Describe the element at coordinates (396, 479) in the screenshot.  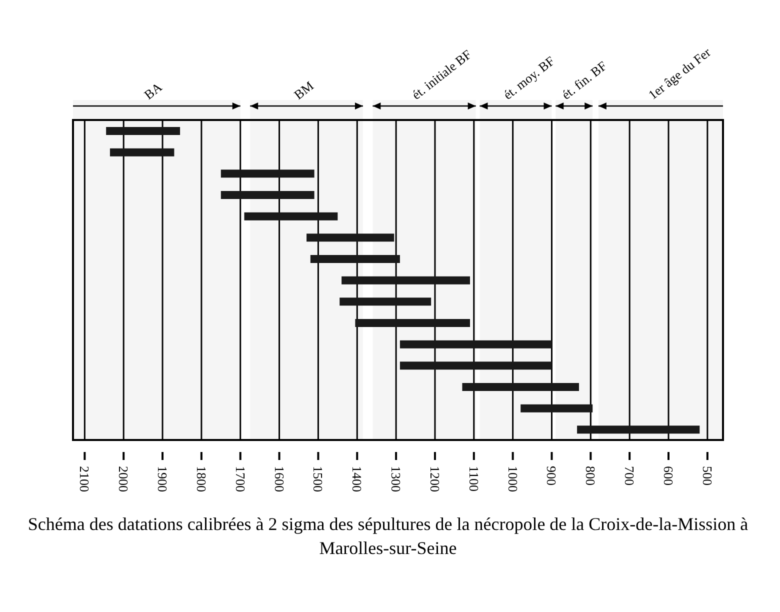
I see `x-tick-label: 1300` at that location.